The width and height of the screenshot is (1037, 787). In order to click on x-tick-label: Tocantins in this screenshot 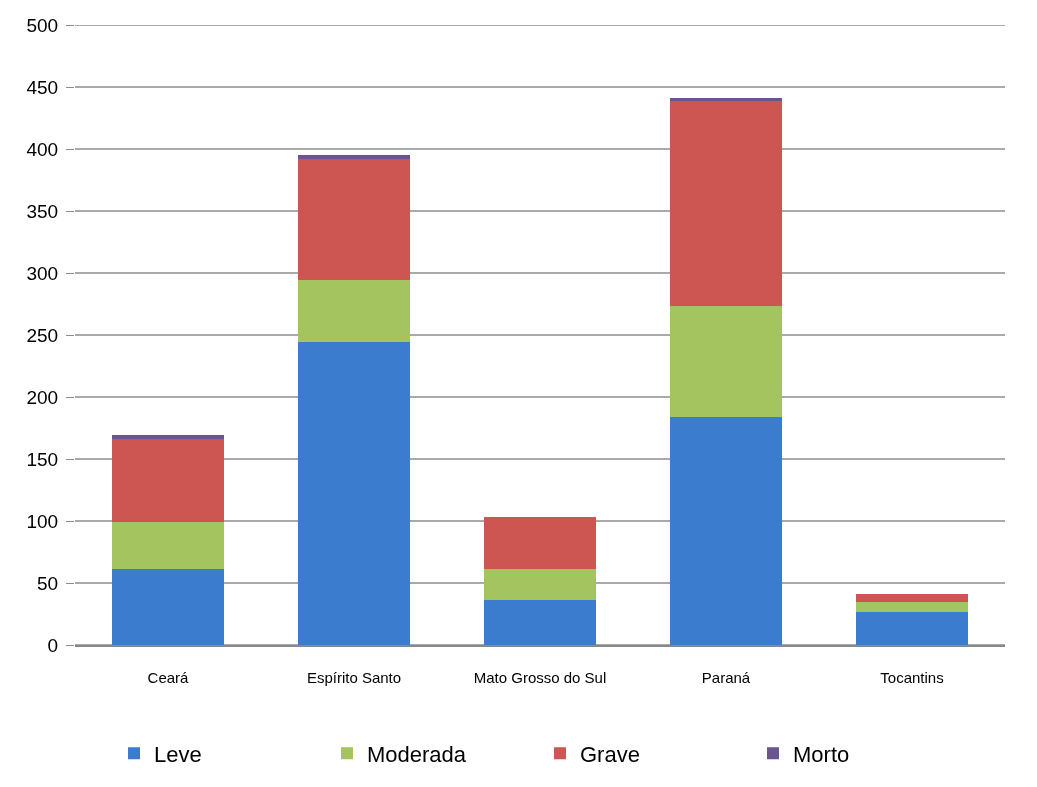, I will do `click(912, 677)`.